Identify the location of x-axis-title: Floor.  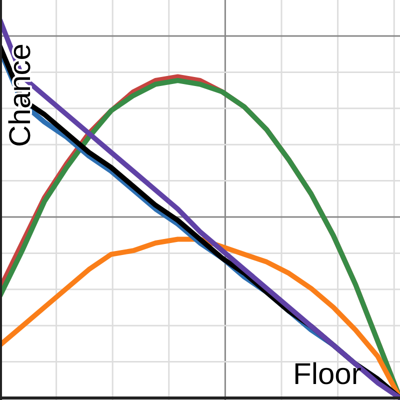
(327, 374).